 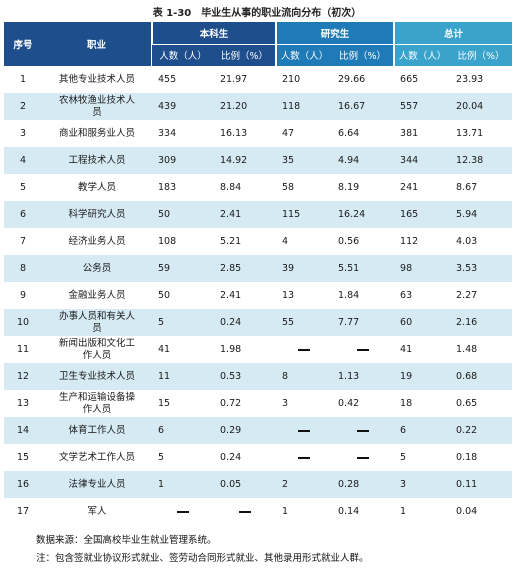 What do you see at coordinates (363, 511) in the screenshot?
I see `cell-g-p: 0.14` at bounding box center [363, 511].